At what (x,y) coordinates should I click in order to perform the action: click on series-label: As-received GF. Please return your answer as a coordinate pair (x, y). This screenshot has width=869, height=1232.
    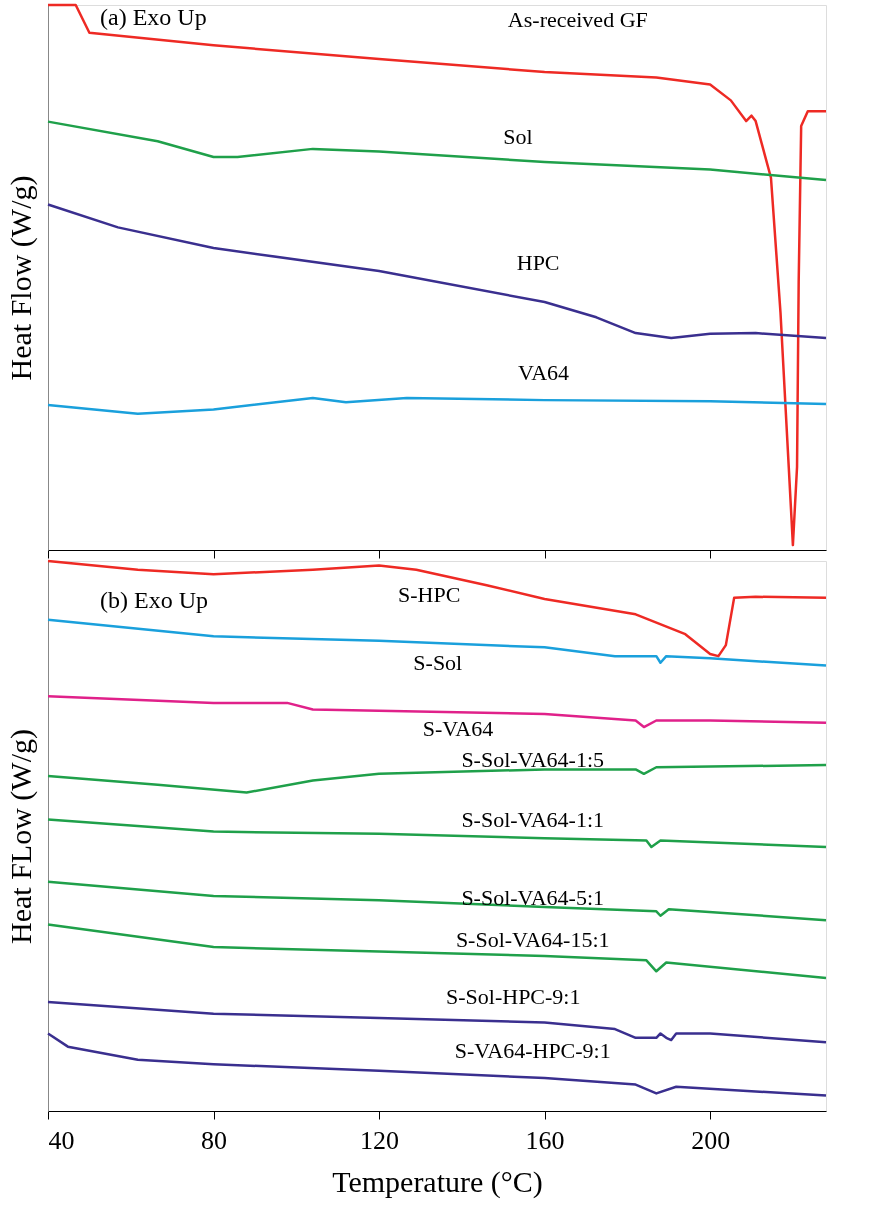
    Looking at the image, I should click on (577, 19).